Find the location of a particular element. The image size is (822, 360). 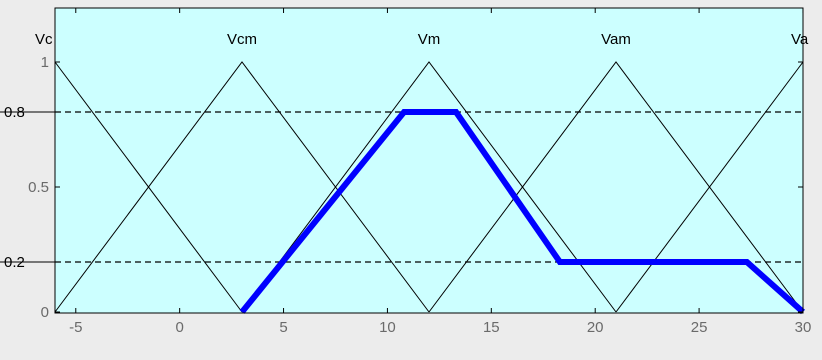

x-tick-label: 25 is located at coordinates (699, 327).